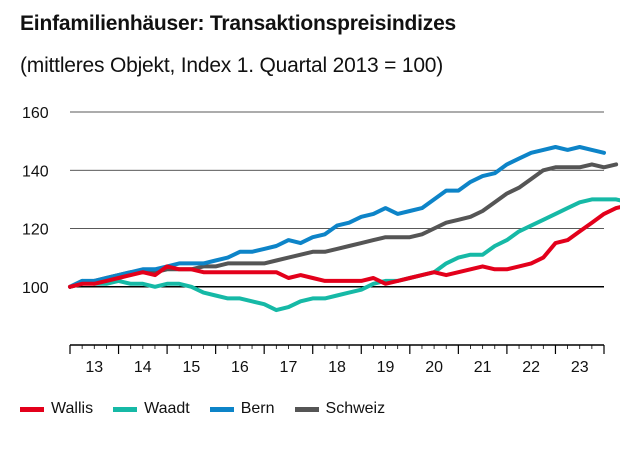  I want to click on legend-label: Wallis, so click(72, 408).